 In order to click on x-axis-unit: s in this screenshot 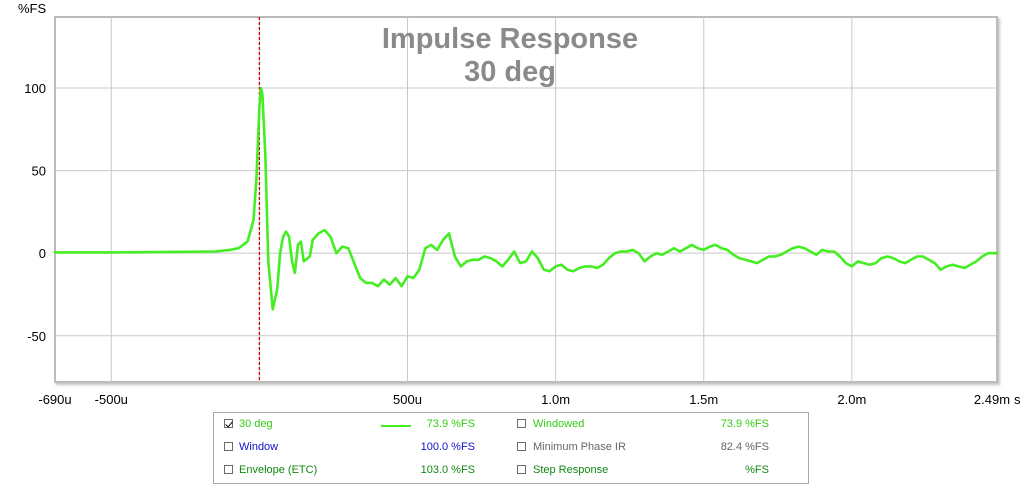, I will do `click(1017, 399)`.